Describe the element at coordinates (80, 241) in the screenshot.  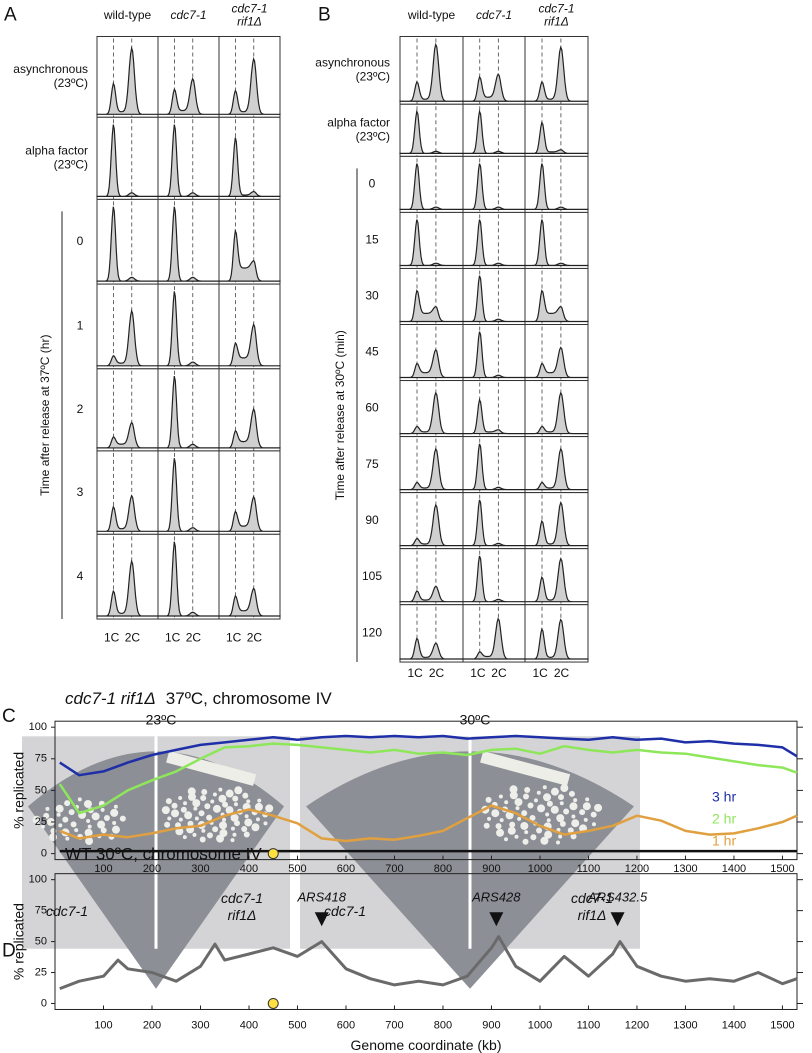
I see `time-label: 0` at that location.